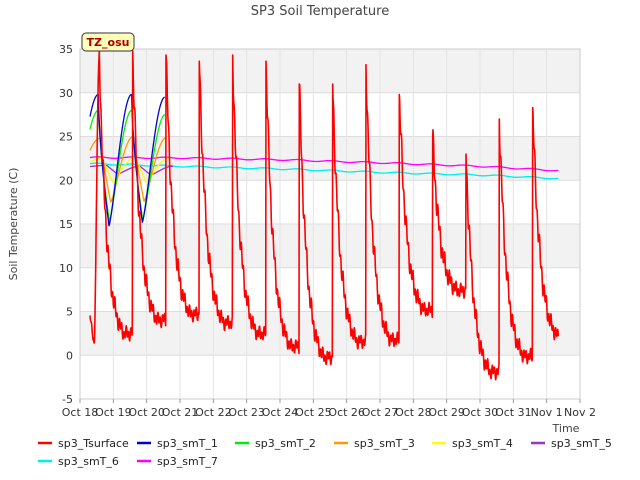 The height and width of the screenshot is (480, 640). I want to click on legend-label: sp3_smT_4, so click(482, 443).